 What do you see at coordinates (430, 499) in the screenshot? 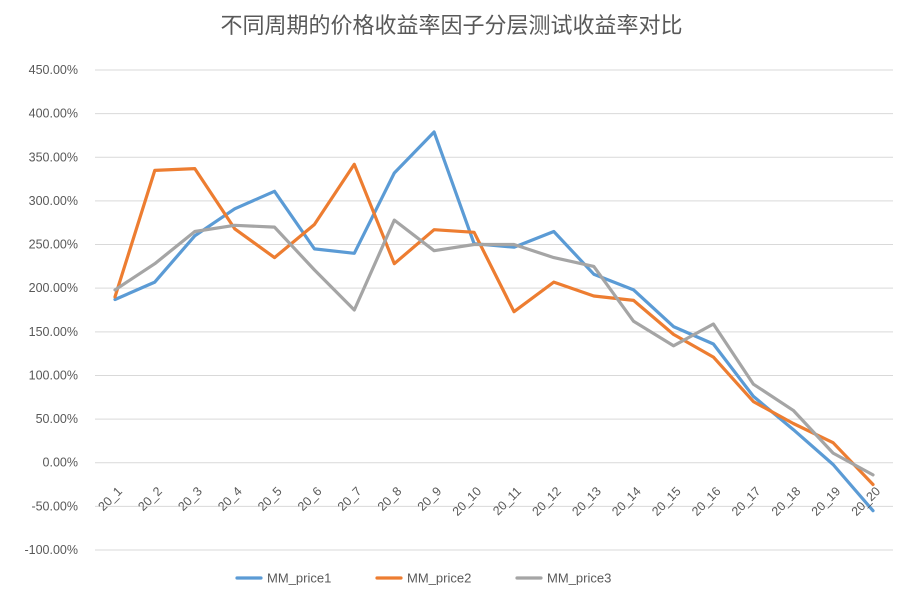
I see `x-tick-label: 20_9` at bounding box center [430, 499].